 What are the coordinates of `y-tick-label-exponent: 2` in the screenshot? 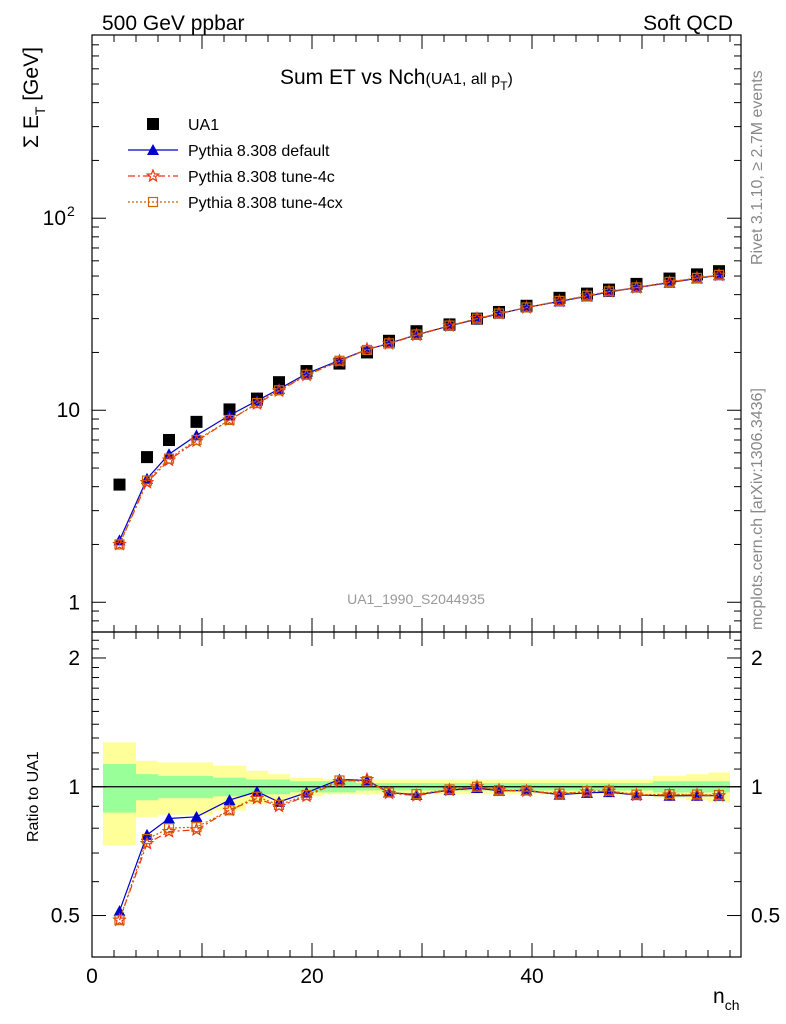 It's located at (71, 211).